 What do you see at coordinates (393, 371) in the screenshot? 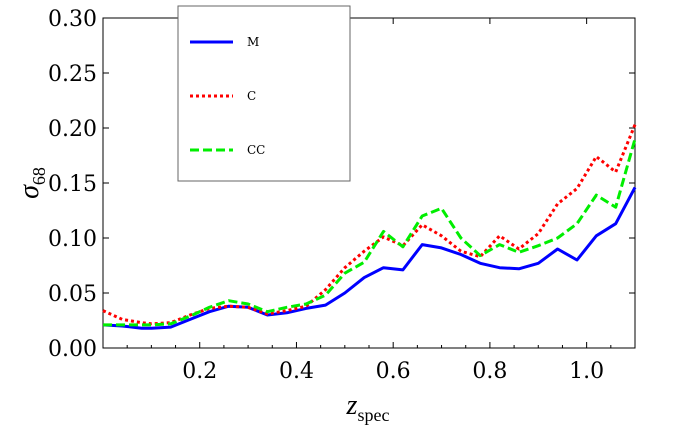
I see `x-tick-label: 0.6` at bounding box center [393, 371].